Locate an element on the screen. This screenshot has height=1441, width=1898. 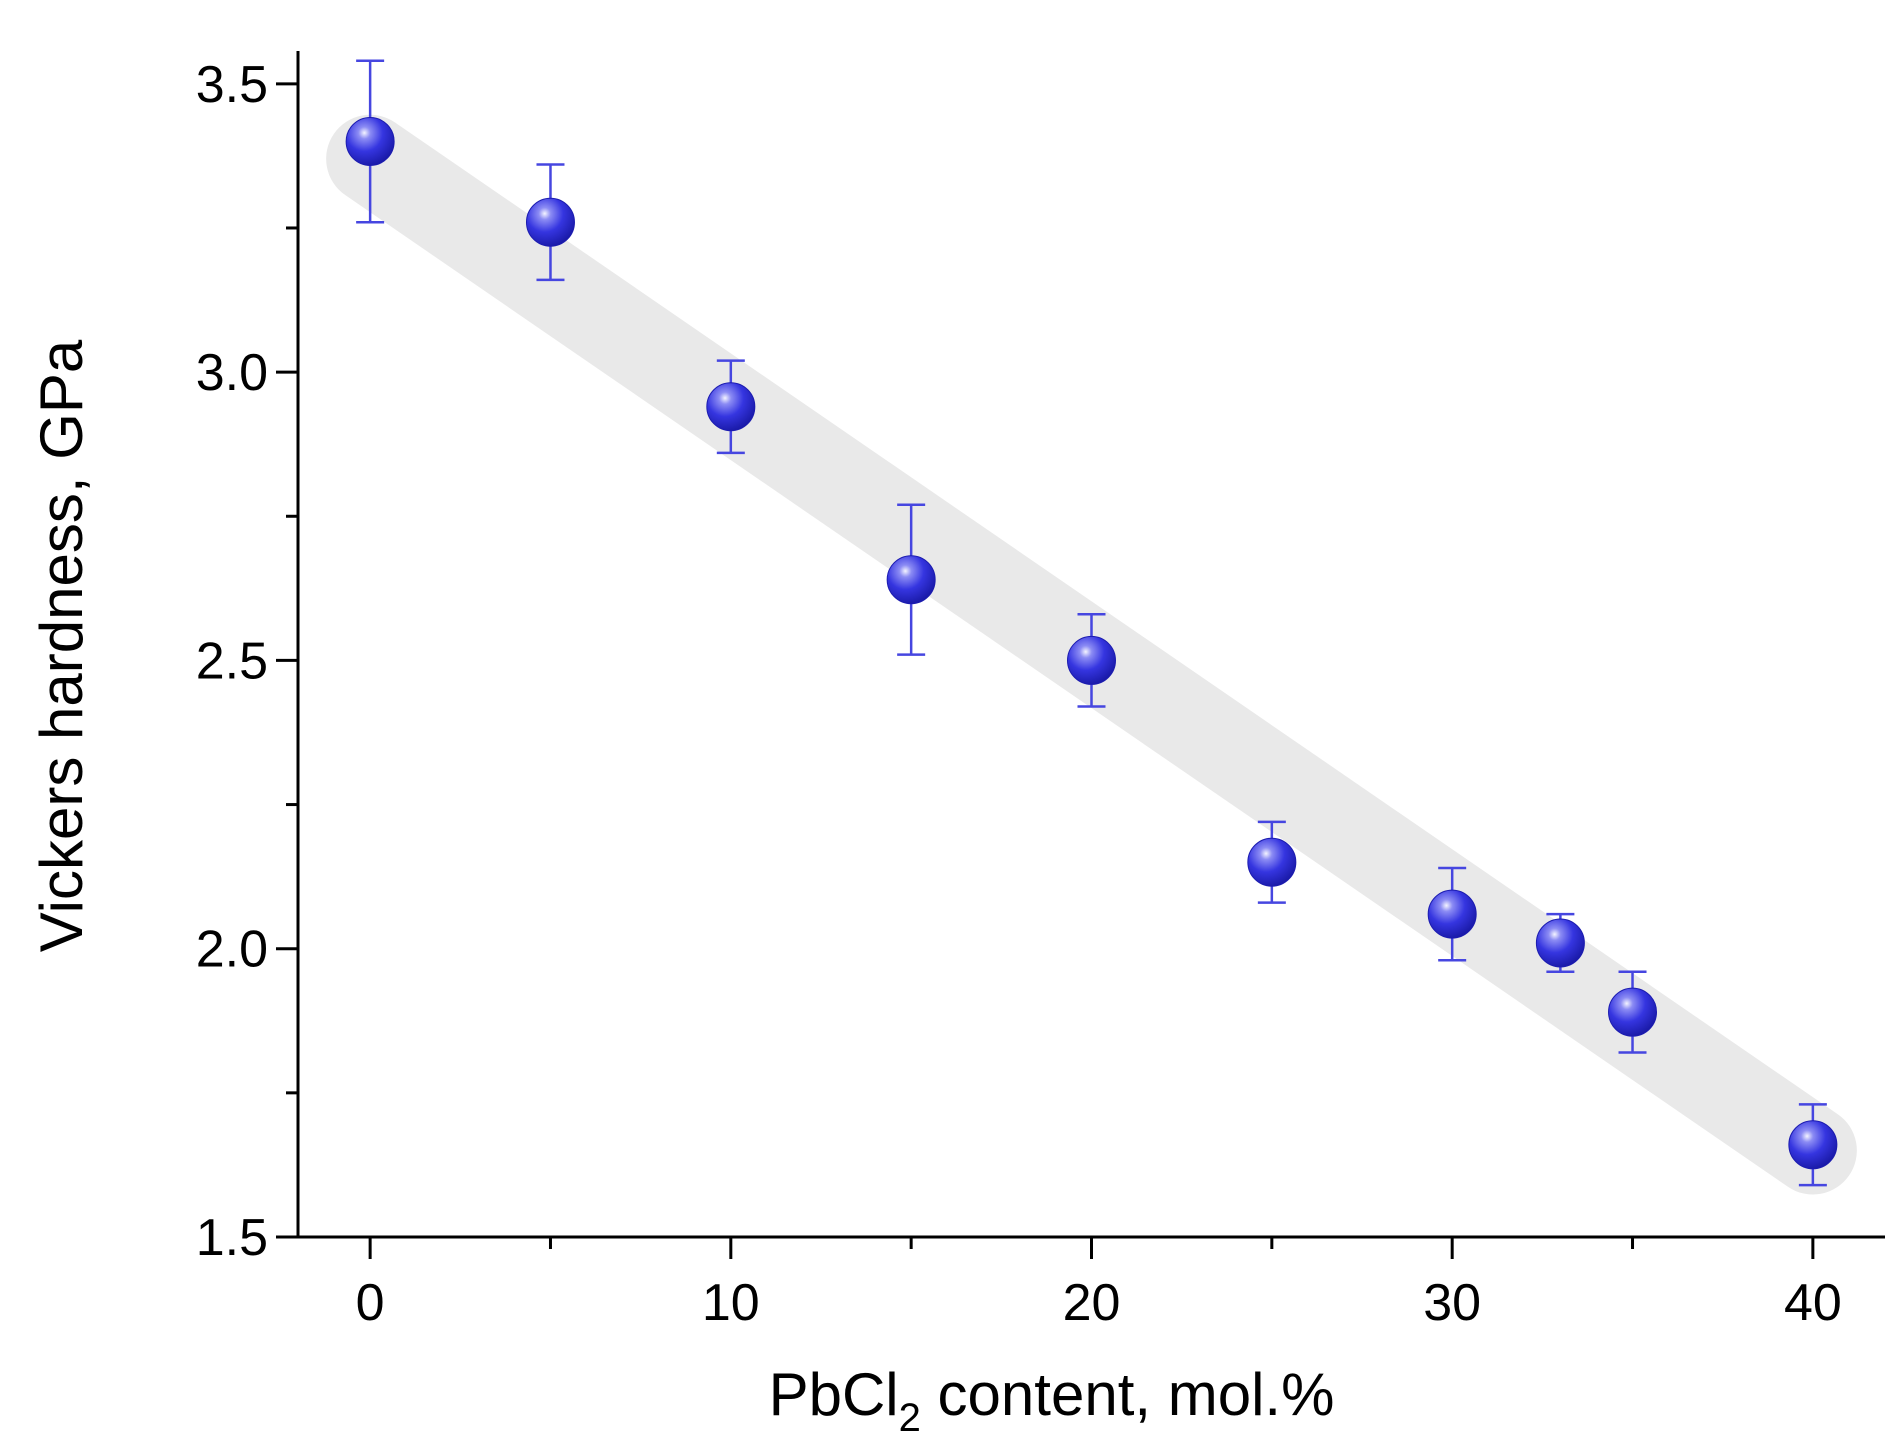
x-tick-label-10: 10 is located at coordinates (731, 1303).